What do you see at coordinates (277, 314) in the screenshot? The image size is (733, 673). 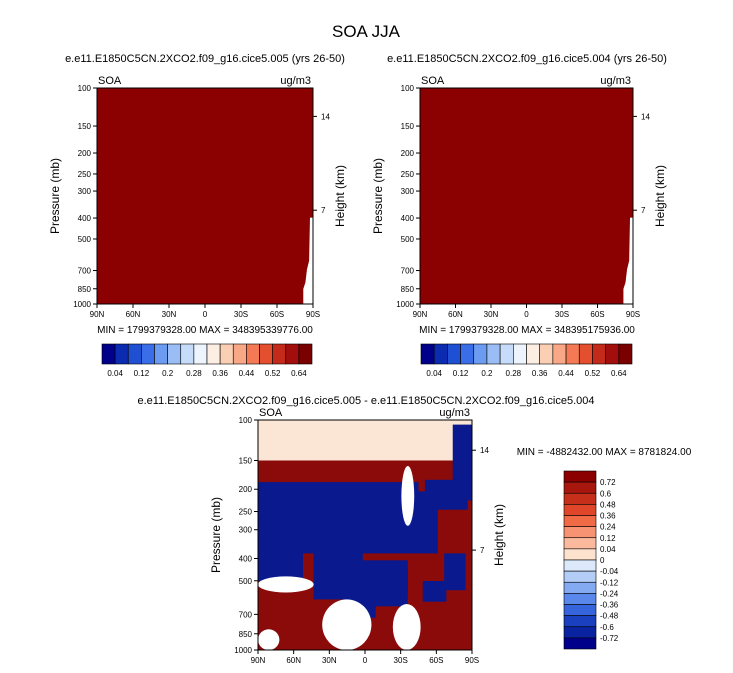 I see `panel-1-x-tick-label: 60S` at bounding box center [277, 314].